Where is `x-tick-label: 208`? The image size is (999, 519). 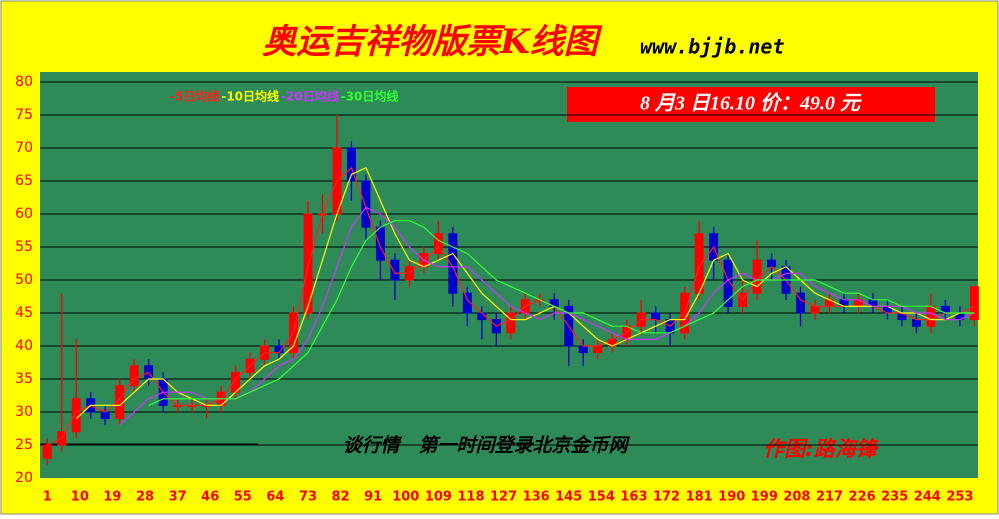
x-tick-label: 208 is located at coordinates (796, 497).